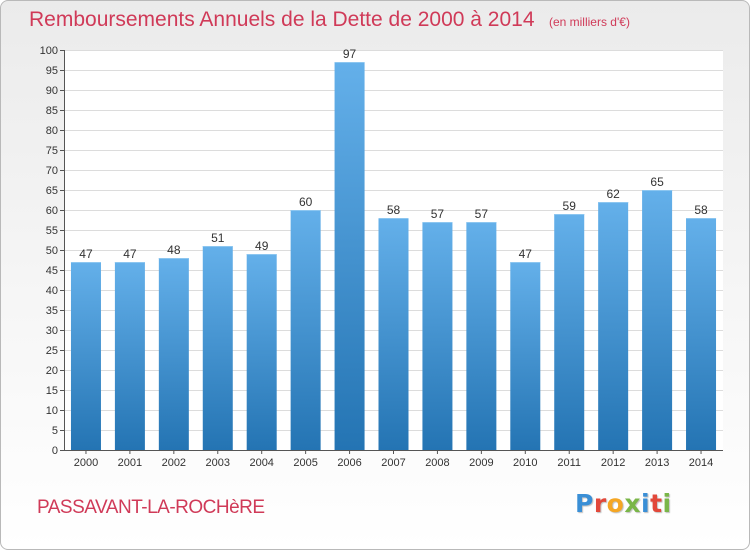 The width and height of the screenshot is (750, 550). Describe the element at coordinates (218, 238) in the screenshot. I see `data-label-2003: 51` at that location.